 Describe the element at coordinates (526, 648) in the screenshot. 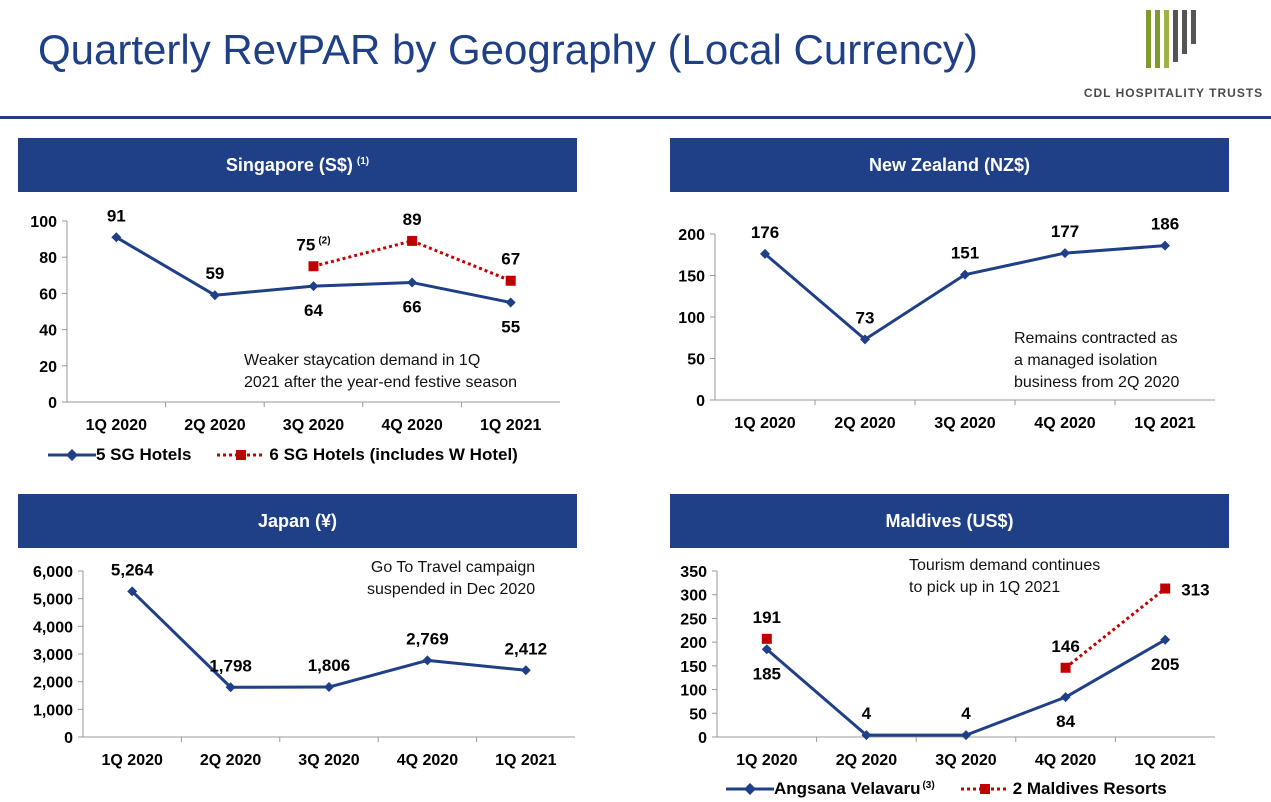

I see `data-label: 2,412` at that location.